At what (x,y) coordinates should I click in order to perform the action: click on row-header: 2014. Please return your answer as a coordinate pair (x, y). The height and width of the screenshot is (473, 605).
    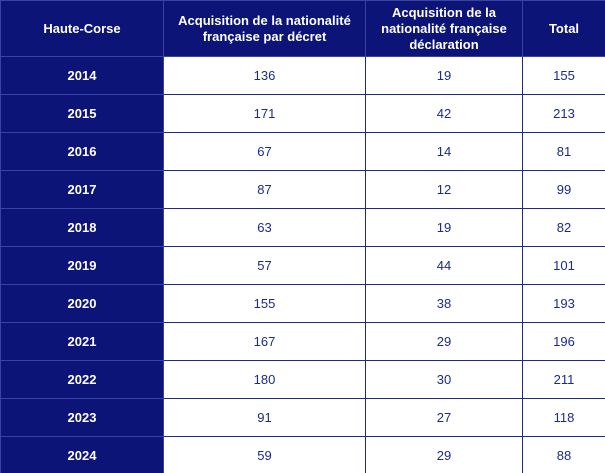
    Looking at the image, I should click on (82, 75).